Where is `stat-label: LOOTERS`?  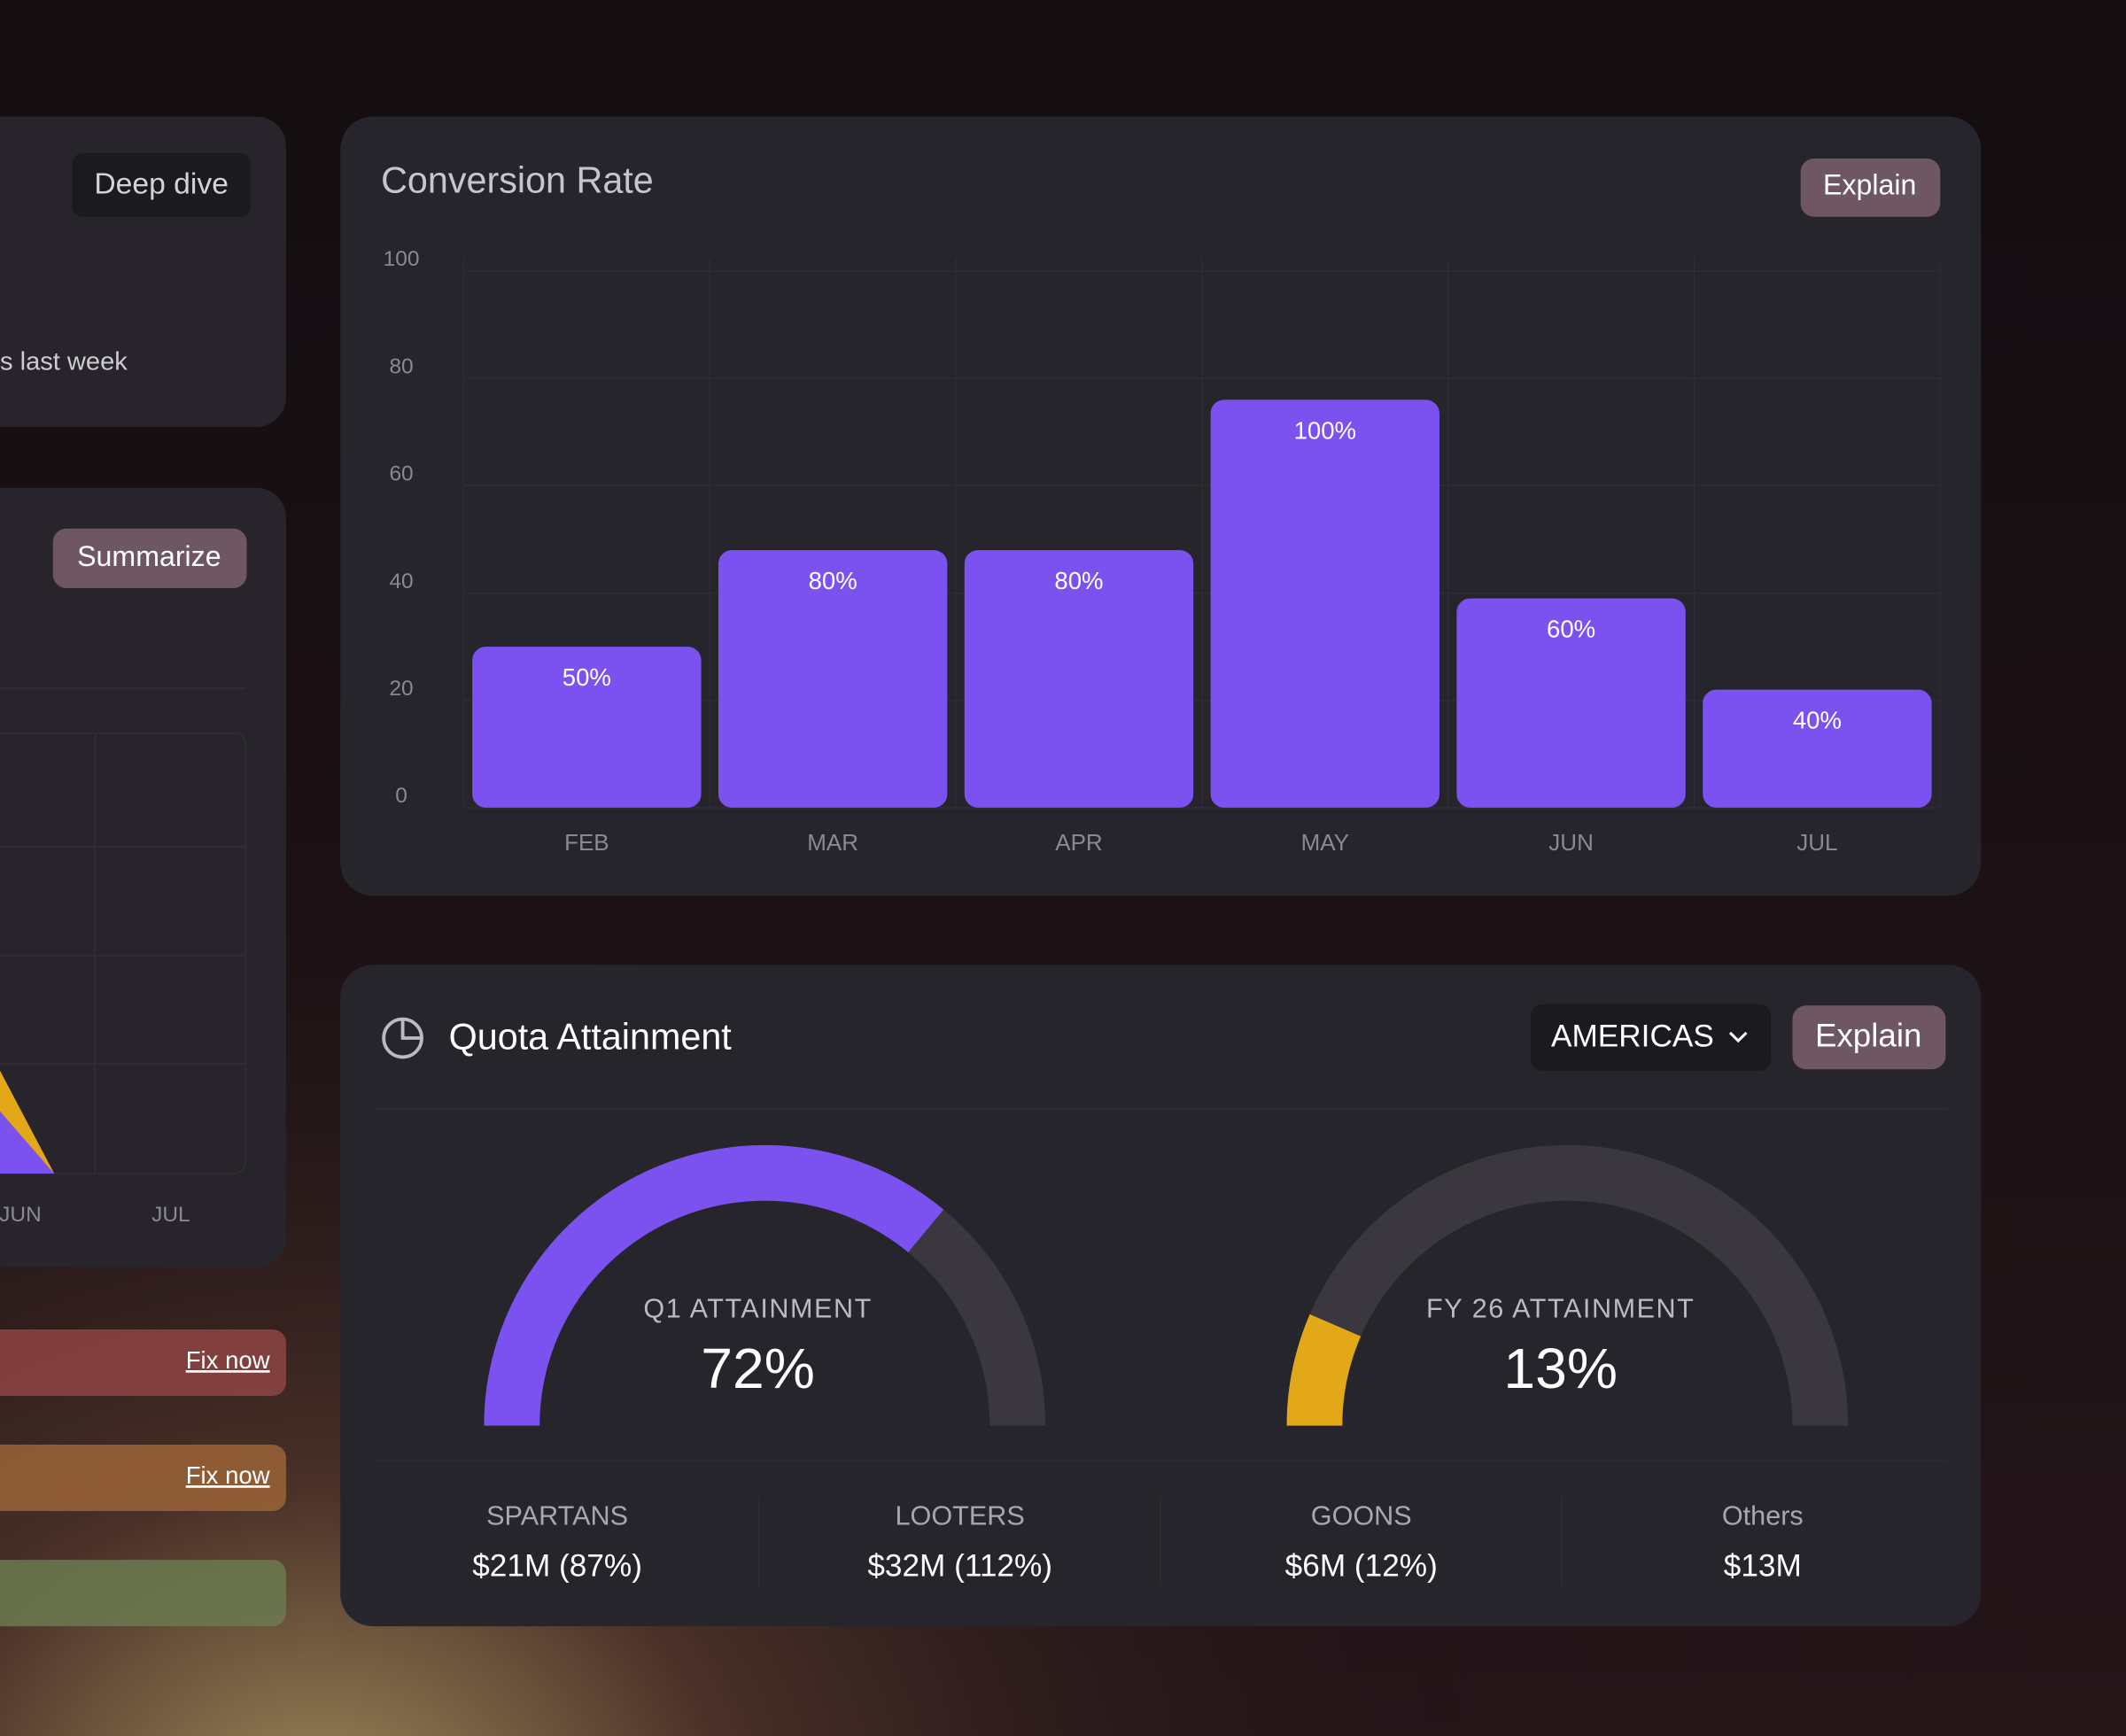 stat-label: LOOTERS is located at coordinates (960, 1516).